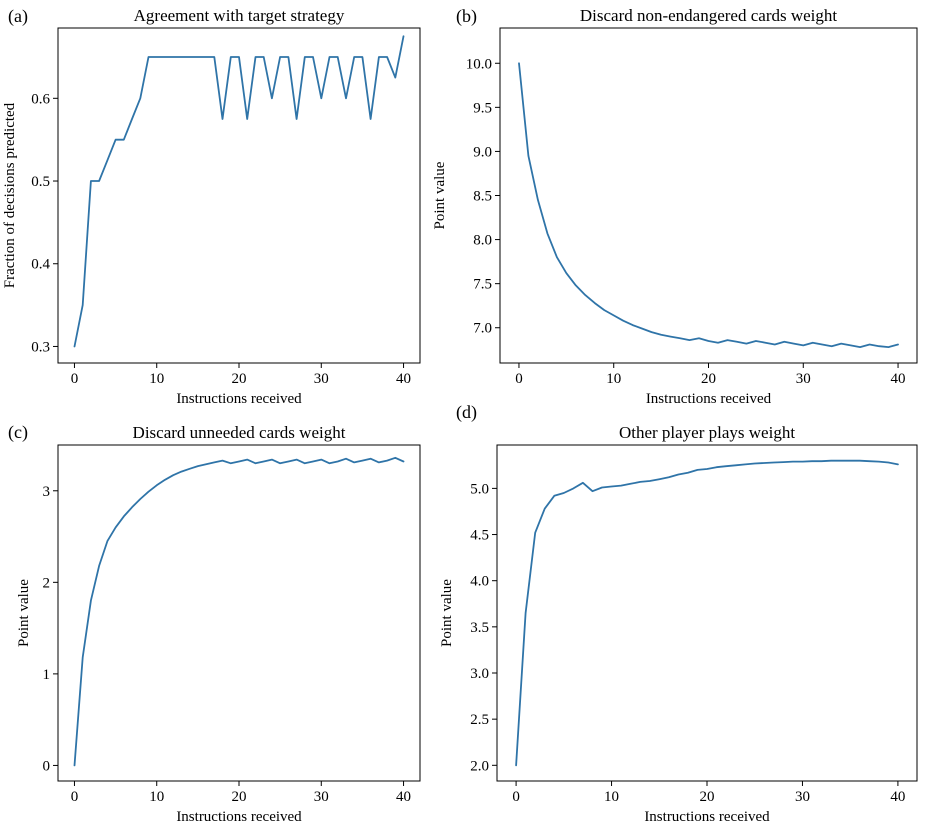 The width and height of the screenshot is (943, 827). I want to click on y-tick-label: 0.3, so click(40, 347).